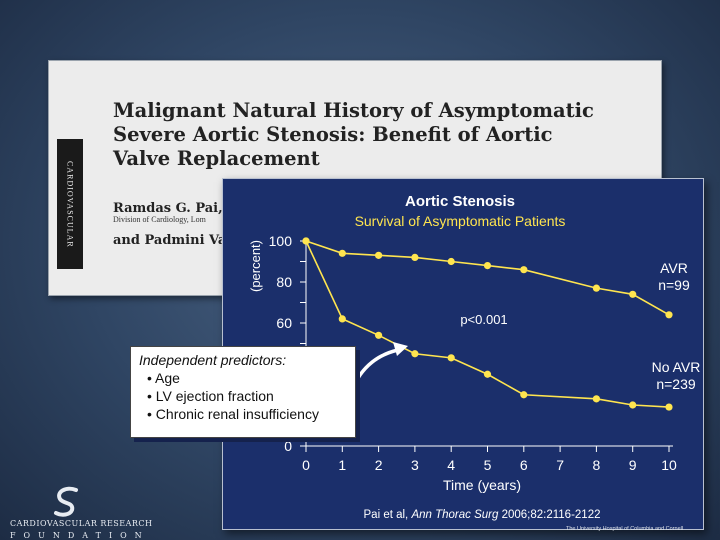 This screenshot has width=720, height=540. I want to click on p-value-label: p<0.001, so click(483, 319).